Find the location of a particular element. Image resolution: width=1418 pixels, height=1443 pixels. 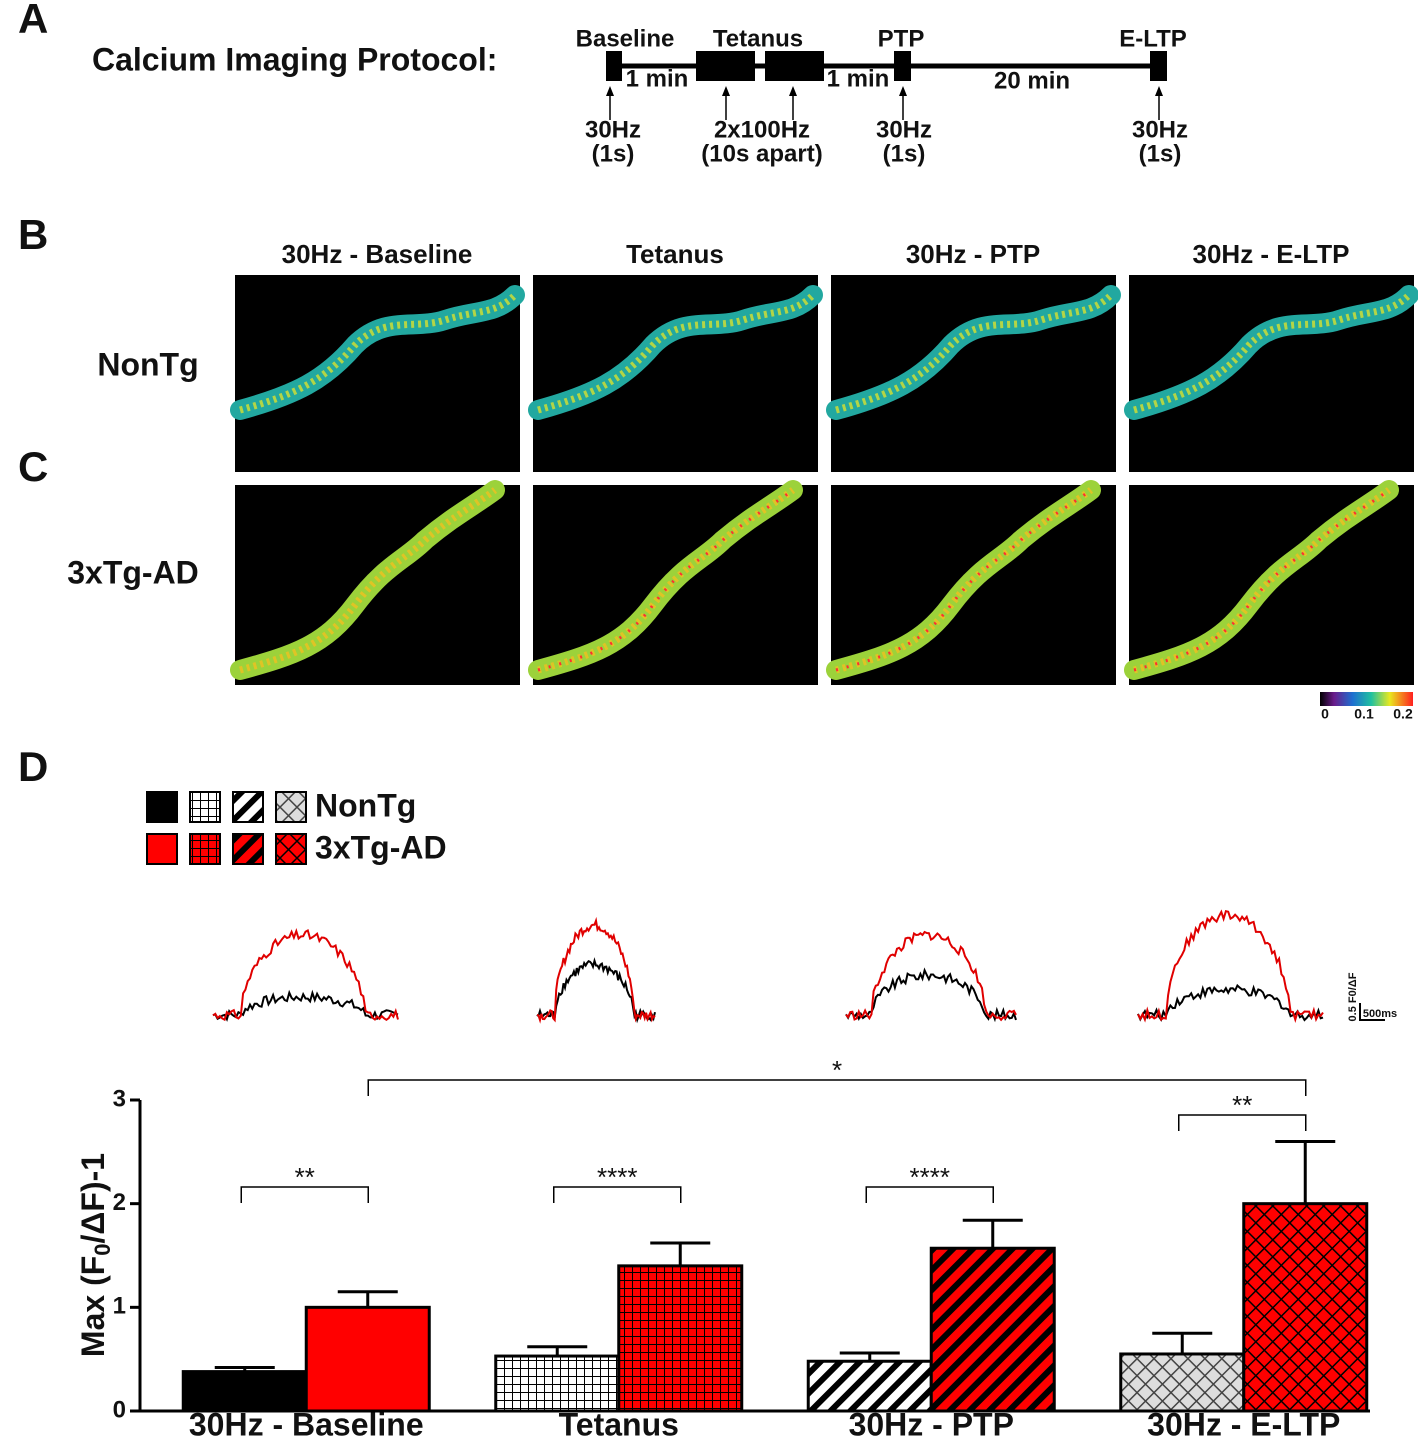

phase-label: Tetanus is located at coordinates (758, 38).